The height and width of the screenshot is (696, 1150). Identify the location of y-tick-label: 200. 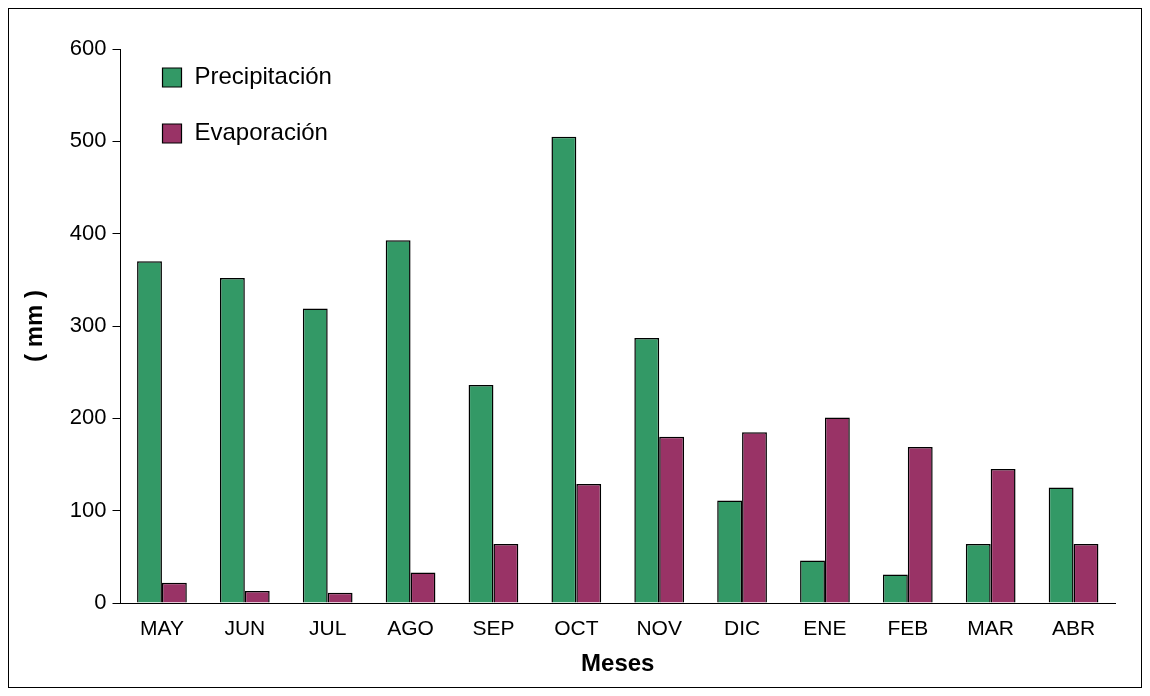
(88, 417).